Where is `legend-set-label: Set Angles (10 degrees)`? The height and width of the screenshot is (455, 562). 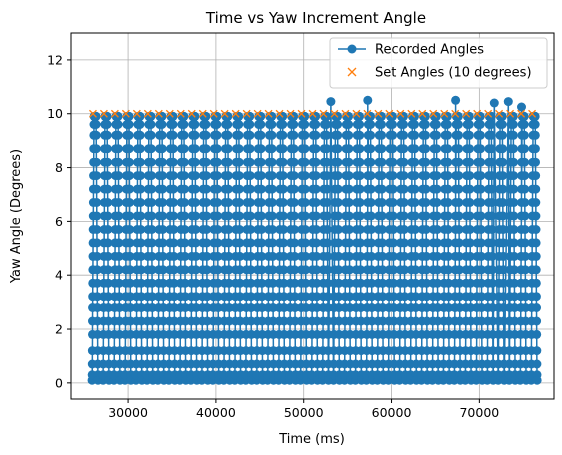
legend-set-label: Set Angles (10 degrees) is located at coordinates (453, 73).